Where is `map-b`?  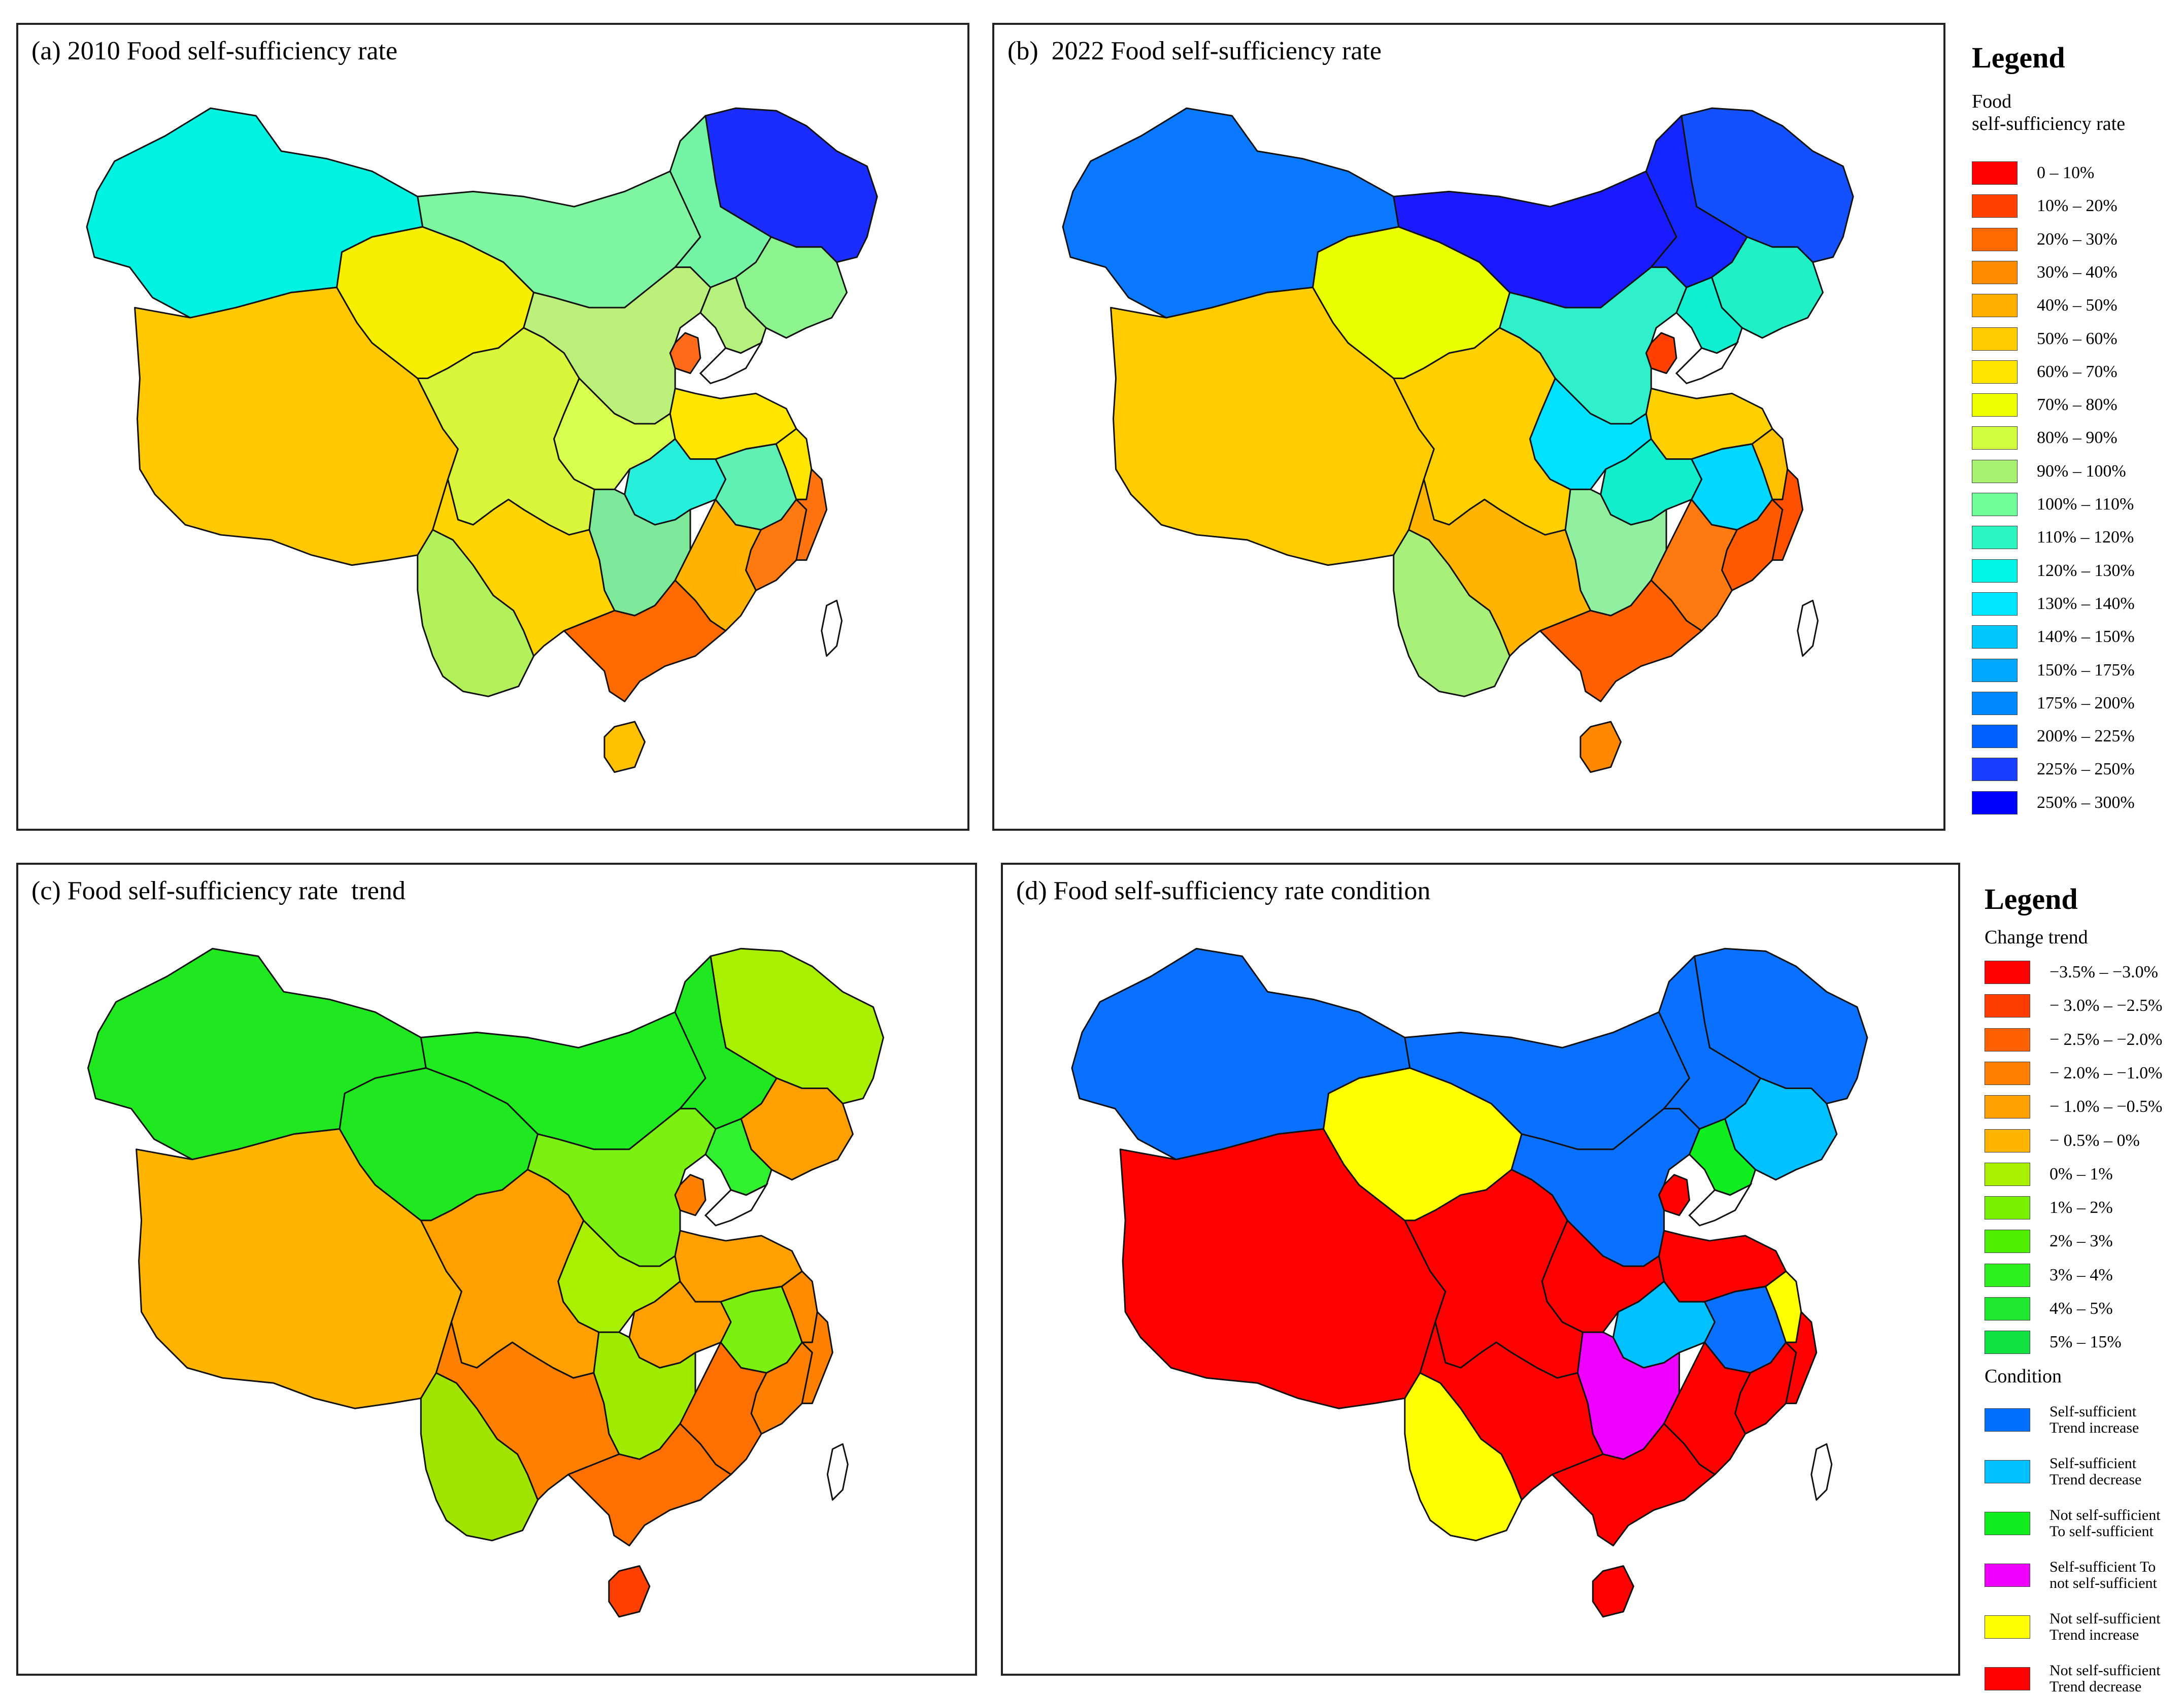 map-b is located at coordinates (1458, 440).